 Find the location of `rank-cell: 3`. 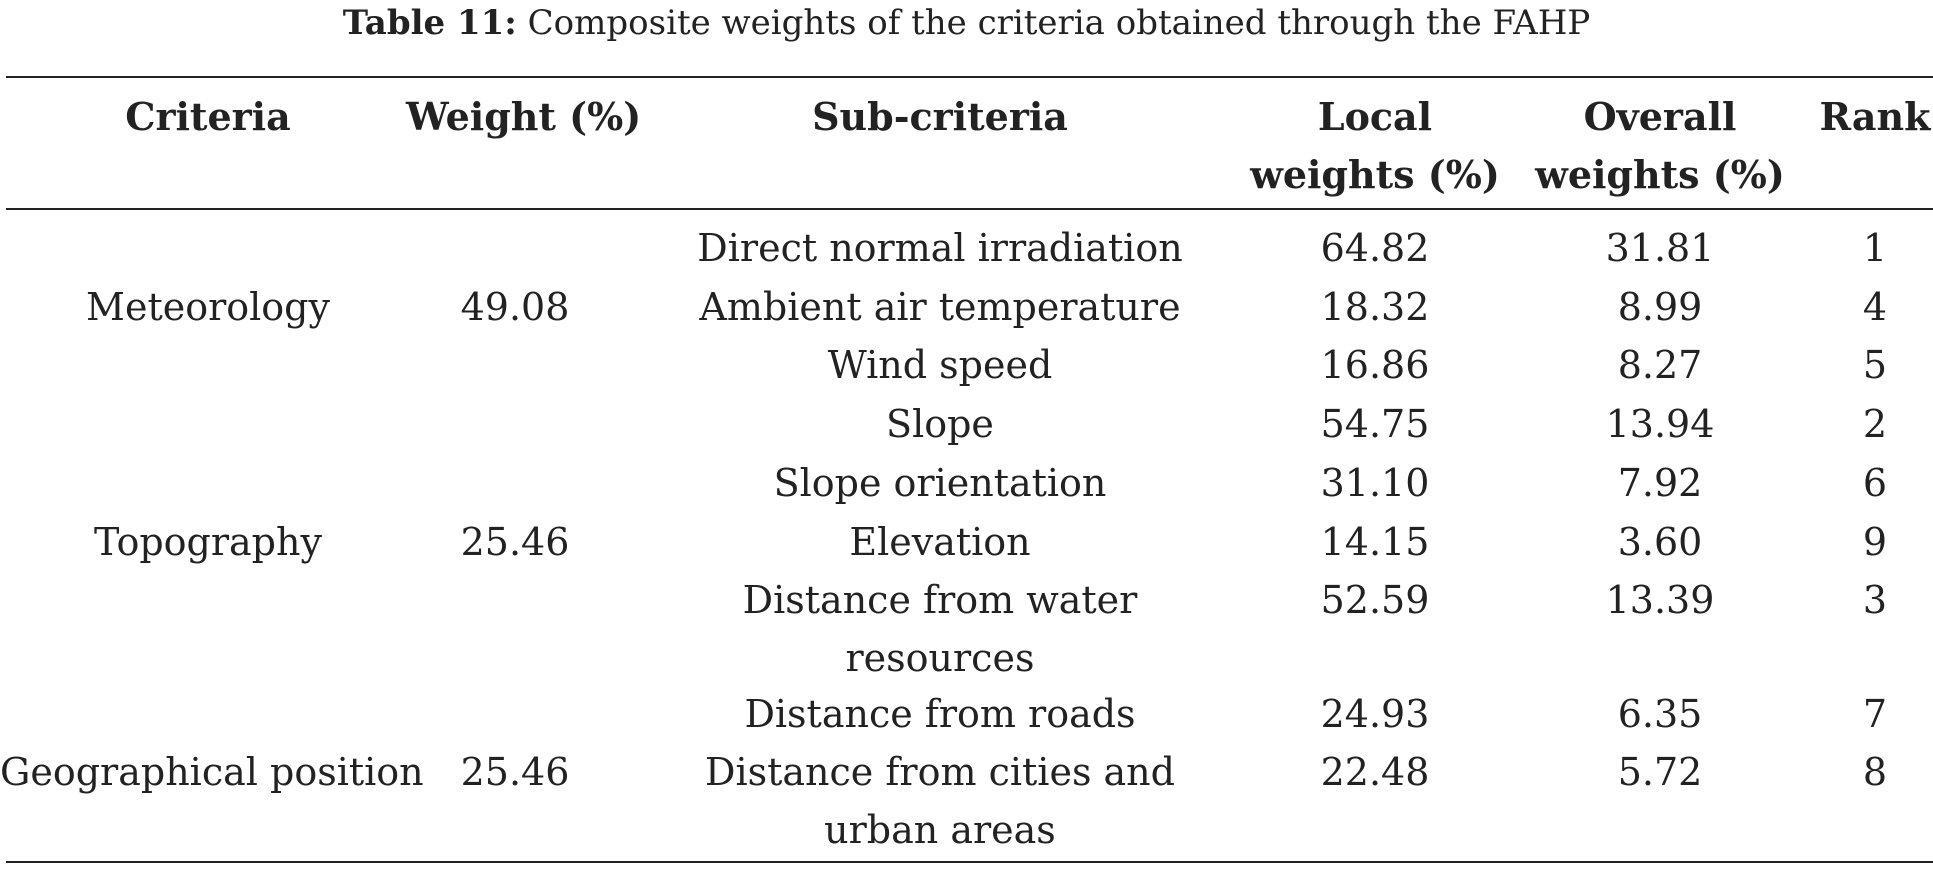

rank-cell: 3 is located at coordinates (1875, 600).